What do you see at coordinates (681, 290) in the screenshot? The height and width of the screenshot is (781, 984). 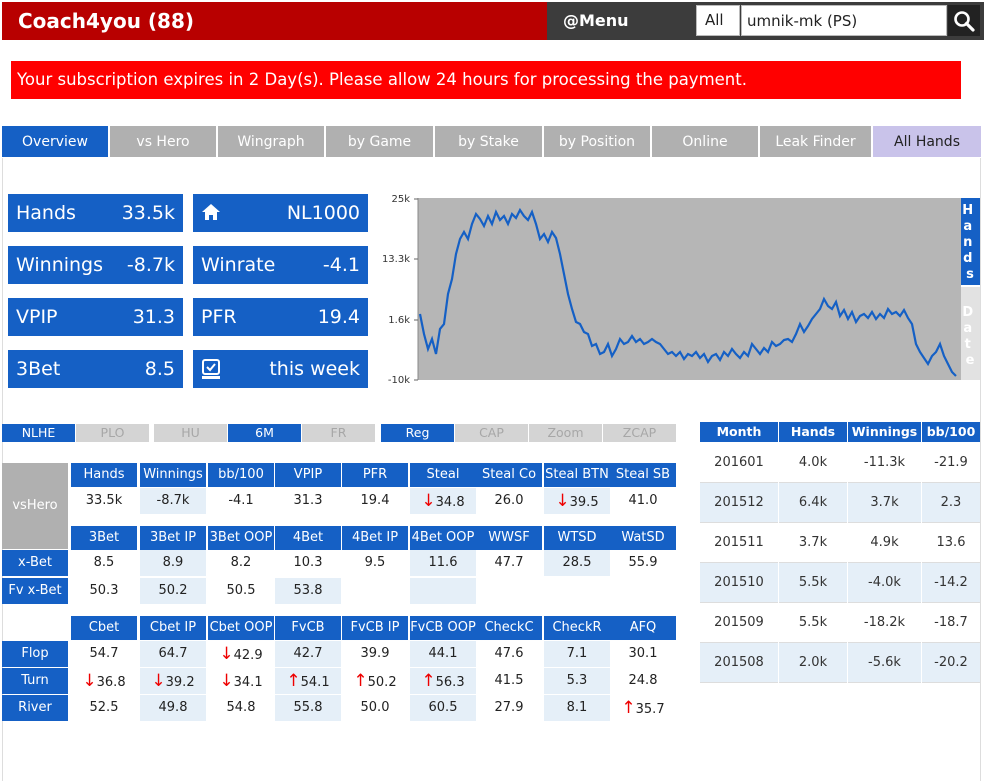 I see `winnings-graph: 25k 13.3k 1.6k -10k H a n d s D a t e` at bounding box center [681, 290].